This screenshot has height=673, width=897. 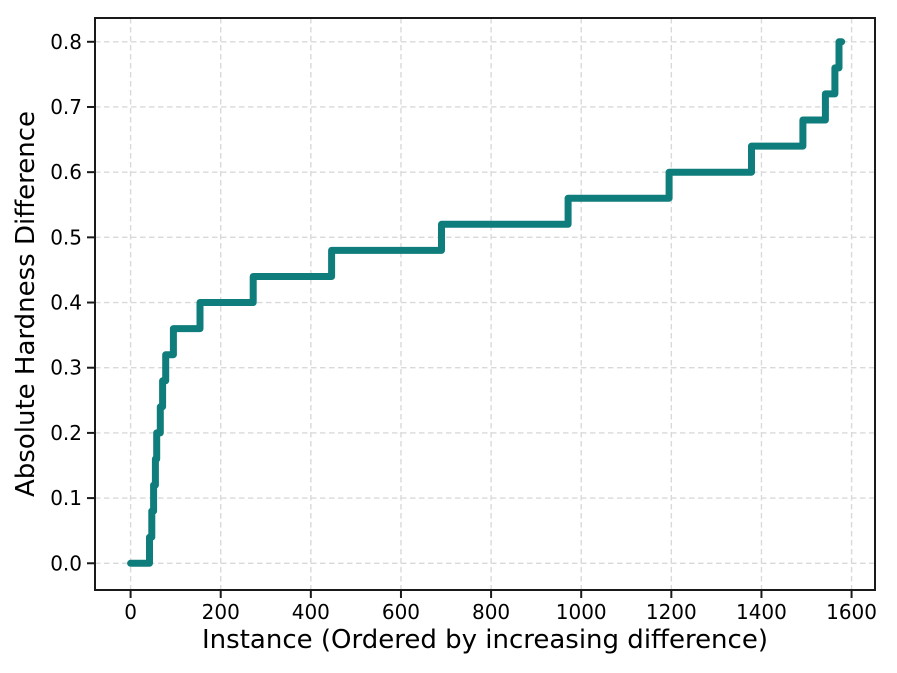 What do you see at coordinates (66, 42) in the screenshot?
I see `y-tick-label: 0.8` at bounding box center [66, 42].